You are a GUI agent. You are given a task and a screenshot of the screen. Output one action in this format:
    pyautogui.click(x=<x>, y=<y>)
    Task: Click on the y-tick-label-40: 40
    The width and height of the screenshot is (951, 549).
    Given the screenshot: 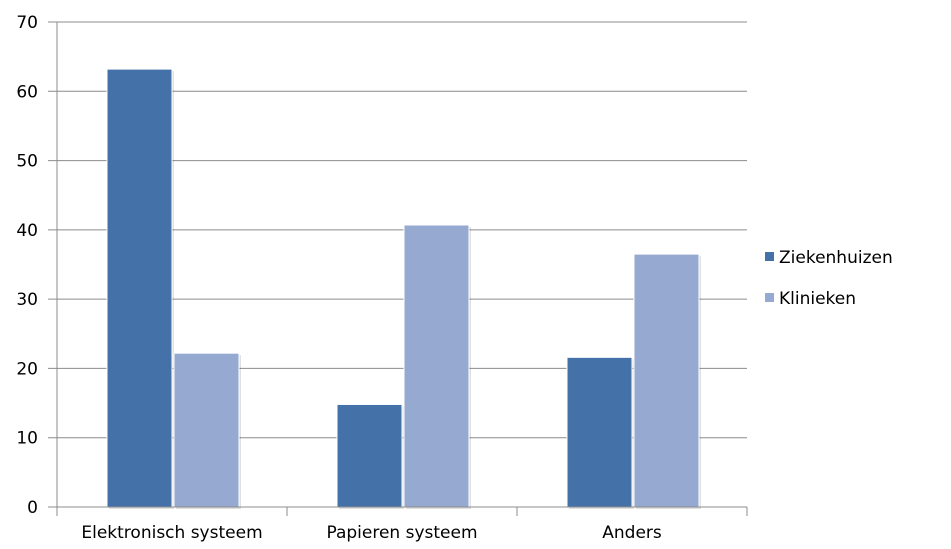 What is the action you would take?
    pyautogui.click(x=27, y=231)
    